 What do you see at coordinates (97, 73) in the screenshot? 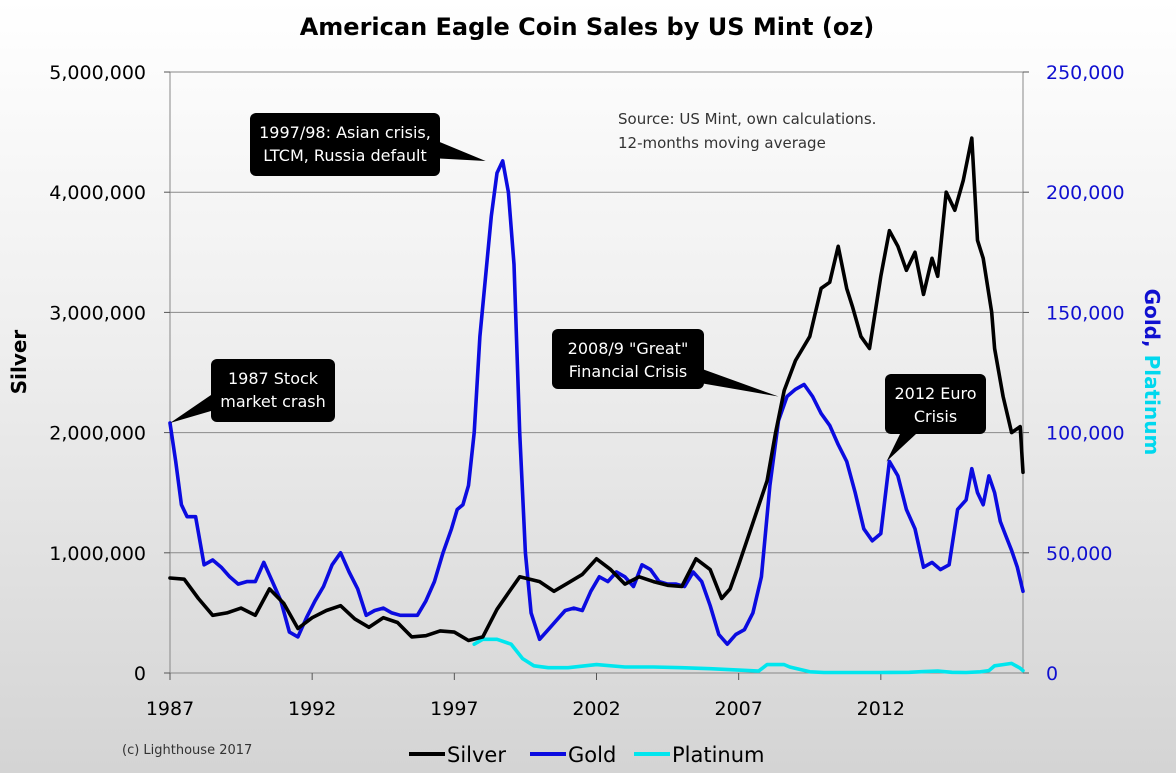
I see `y-left-tick-label: 5,000,000` at bounding box center [97, 73].